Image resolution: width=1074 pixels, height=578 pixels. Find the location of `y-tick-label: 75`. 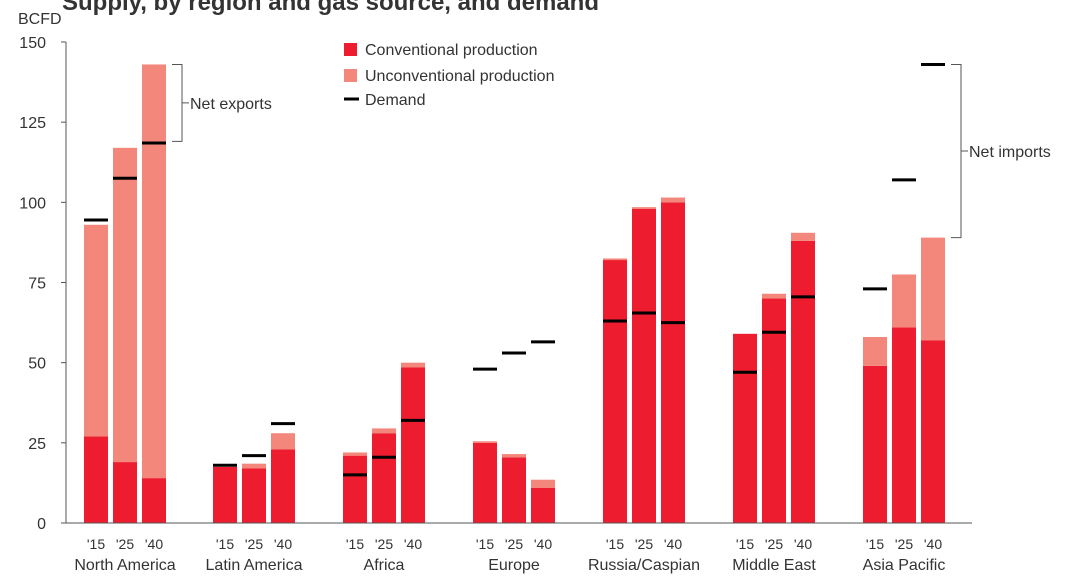

y-tick-label: 75 is located at coordinates (37, 284).